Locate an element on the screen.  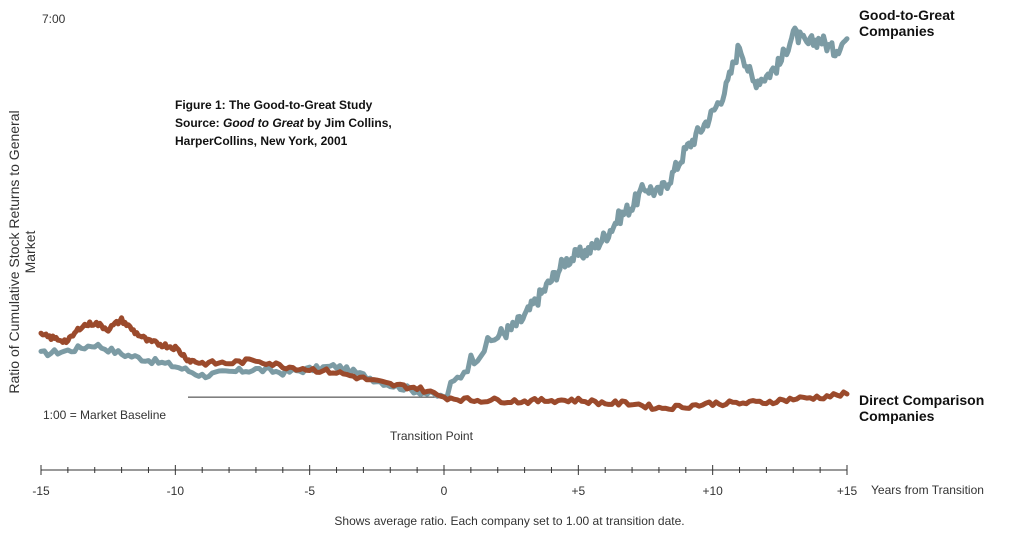
figure-note-source: Source: Good to Great by Jim Collins, is located at coordinates (283, 123).